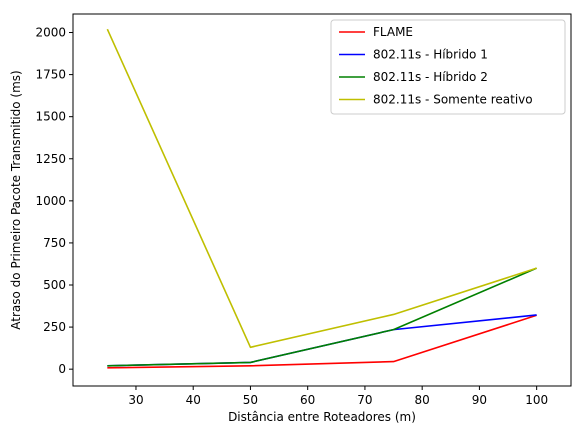 The width and height of the screenshot is (583, 436). Describe the element at coordinates (54, 285) in the screenshot. I see `y-tick-label: 500` at that location.